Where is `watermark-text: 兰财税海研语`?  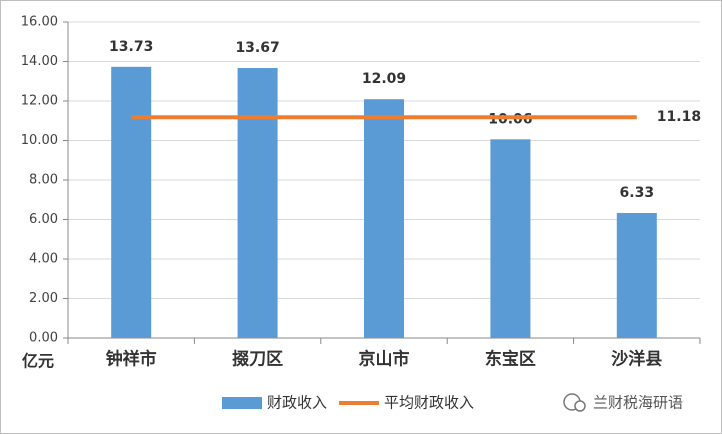 watermark-text: 兰财税海研语 is located at coordinates (638, 403).